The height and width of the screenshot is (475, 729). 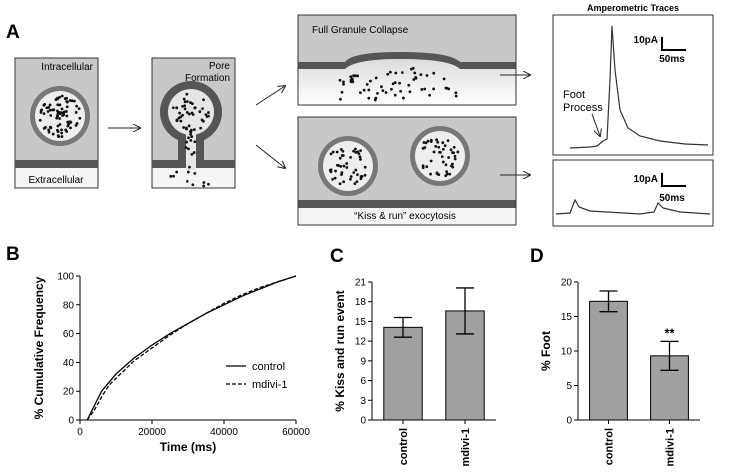 What do you see at coordinates (363, 401) in the screenshot?
I see `y-tick-label: 3` at bounding box center [363, 401].